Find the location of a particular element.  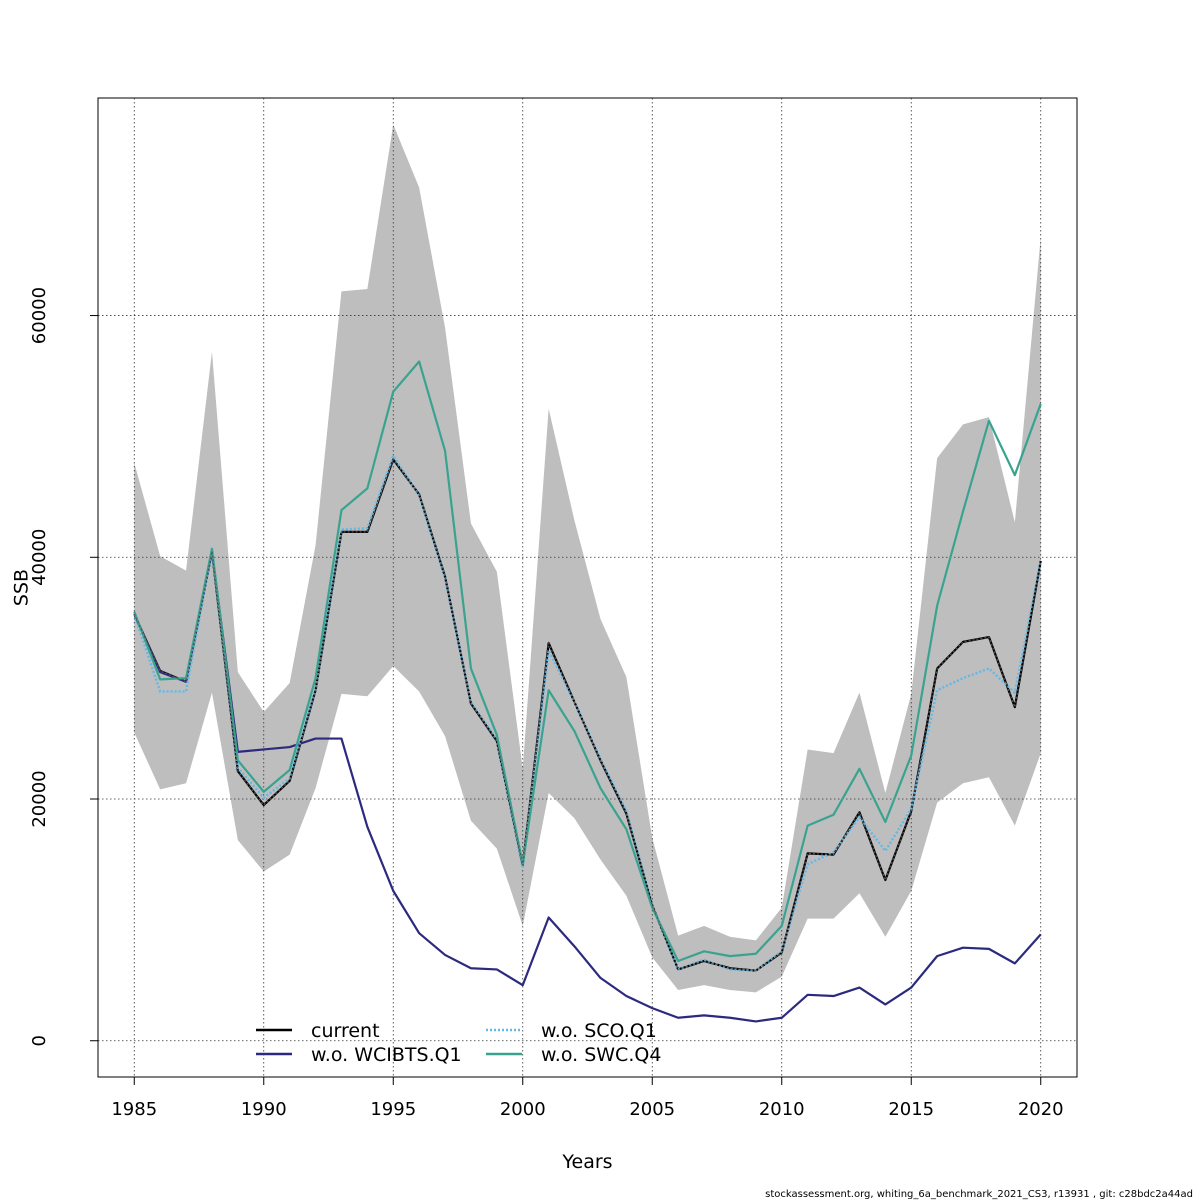

legend-label-wo-wcibts-q1: w.o. WCIBTS.Q1 is located at coordinates (386, 1055).